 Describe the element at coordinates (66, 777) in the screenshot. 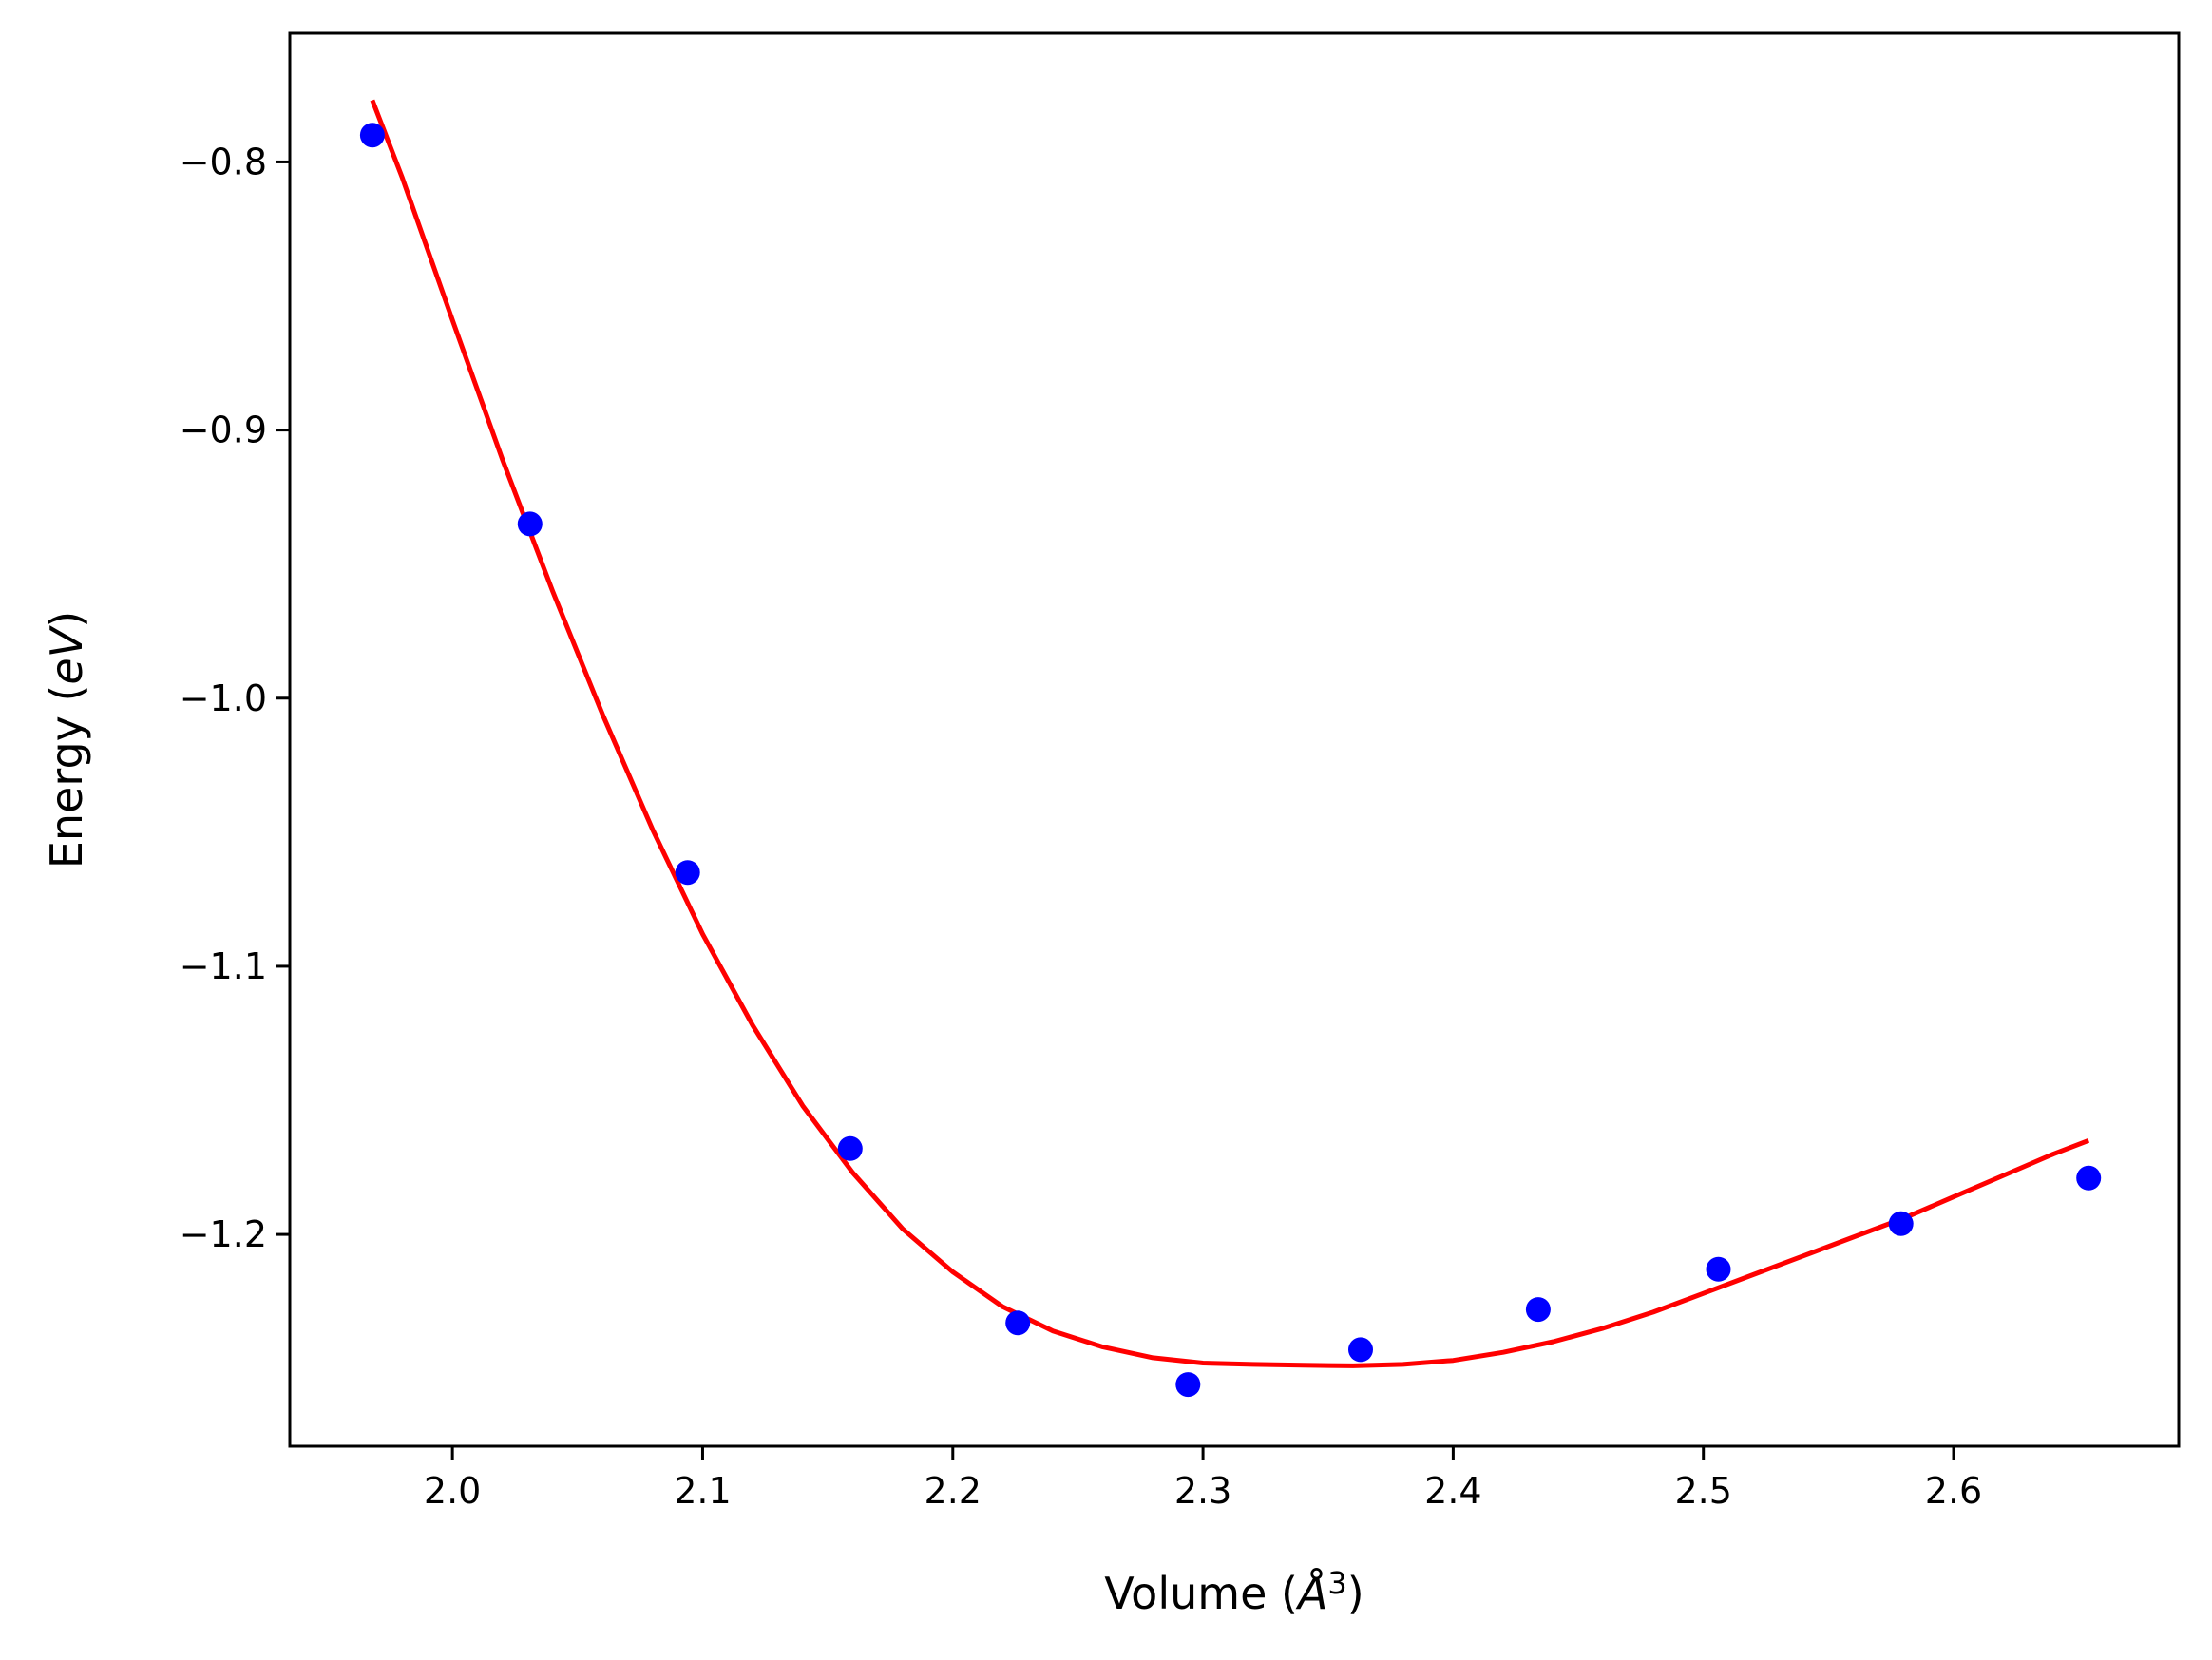

I see `y-axis-label-prefix: Energy (` at that location.